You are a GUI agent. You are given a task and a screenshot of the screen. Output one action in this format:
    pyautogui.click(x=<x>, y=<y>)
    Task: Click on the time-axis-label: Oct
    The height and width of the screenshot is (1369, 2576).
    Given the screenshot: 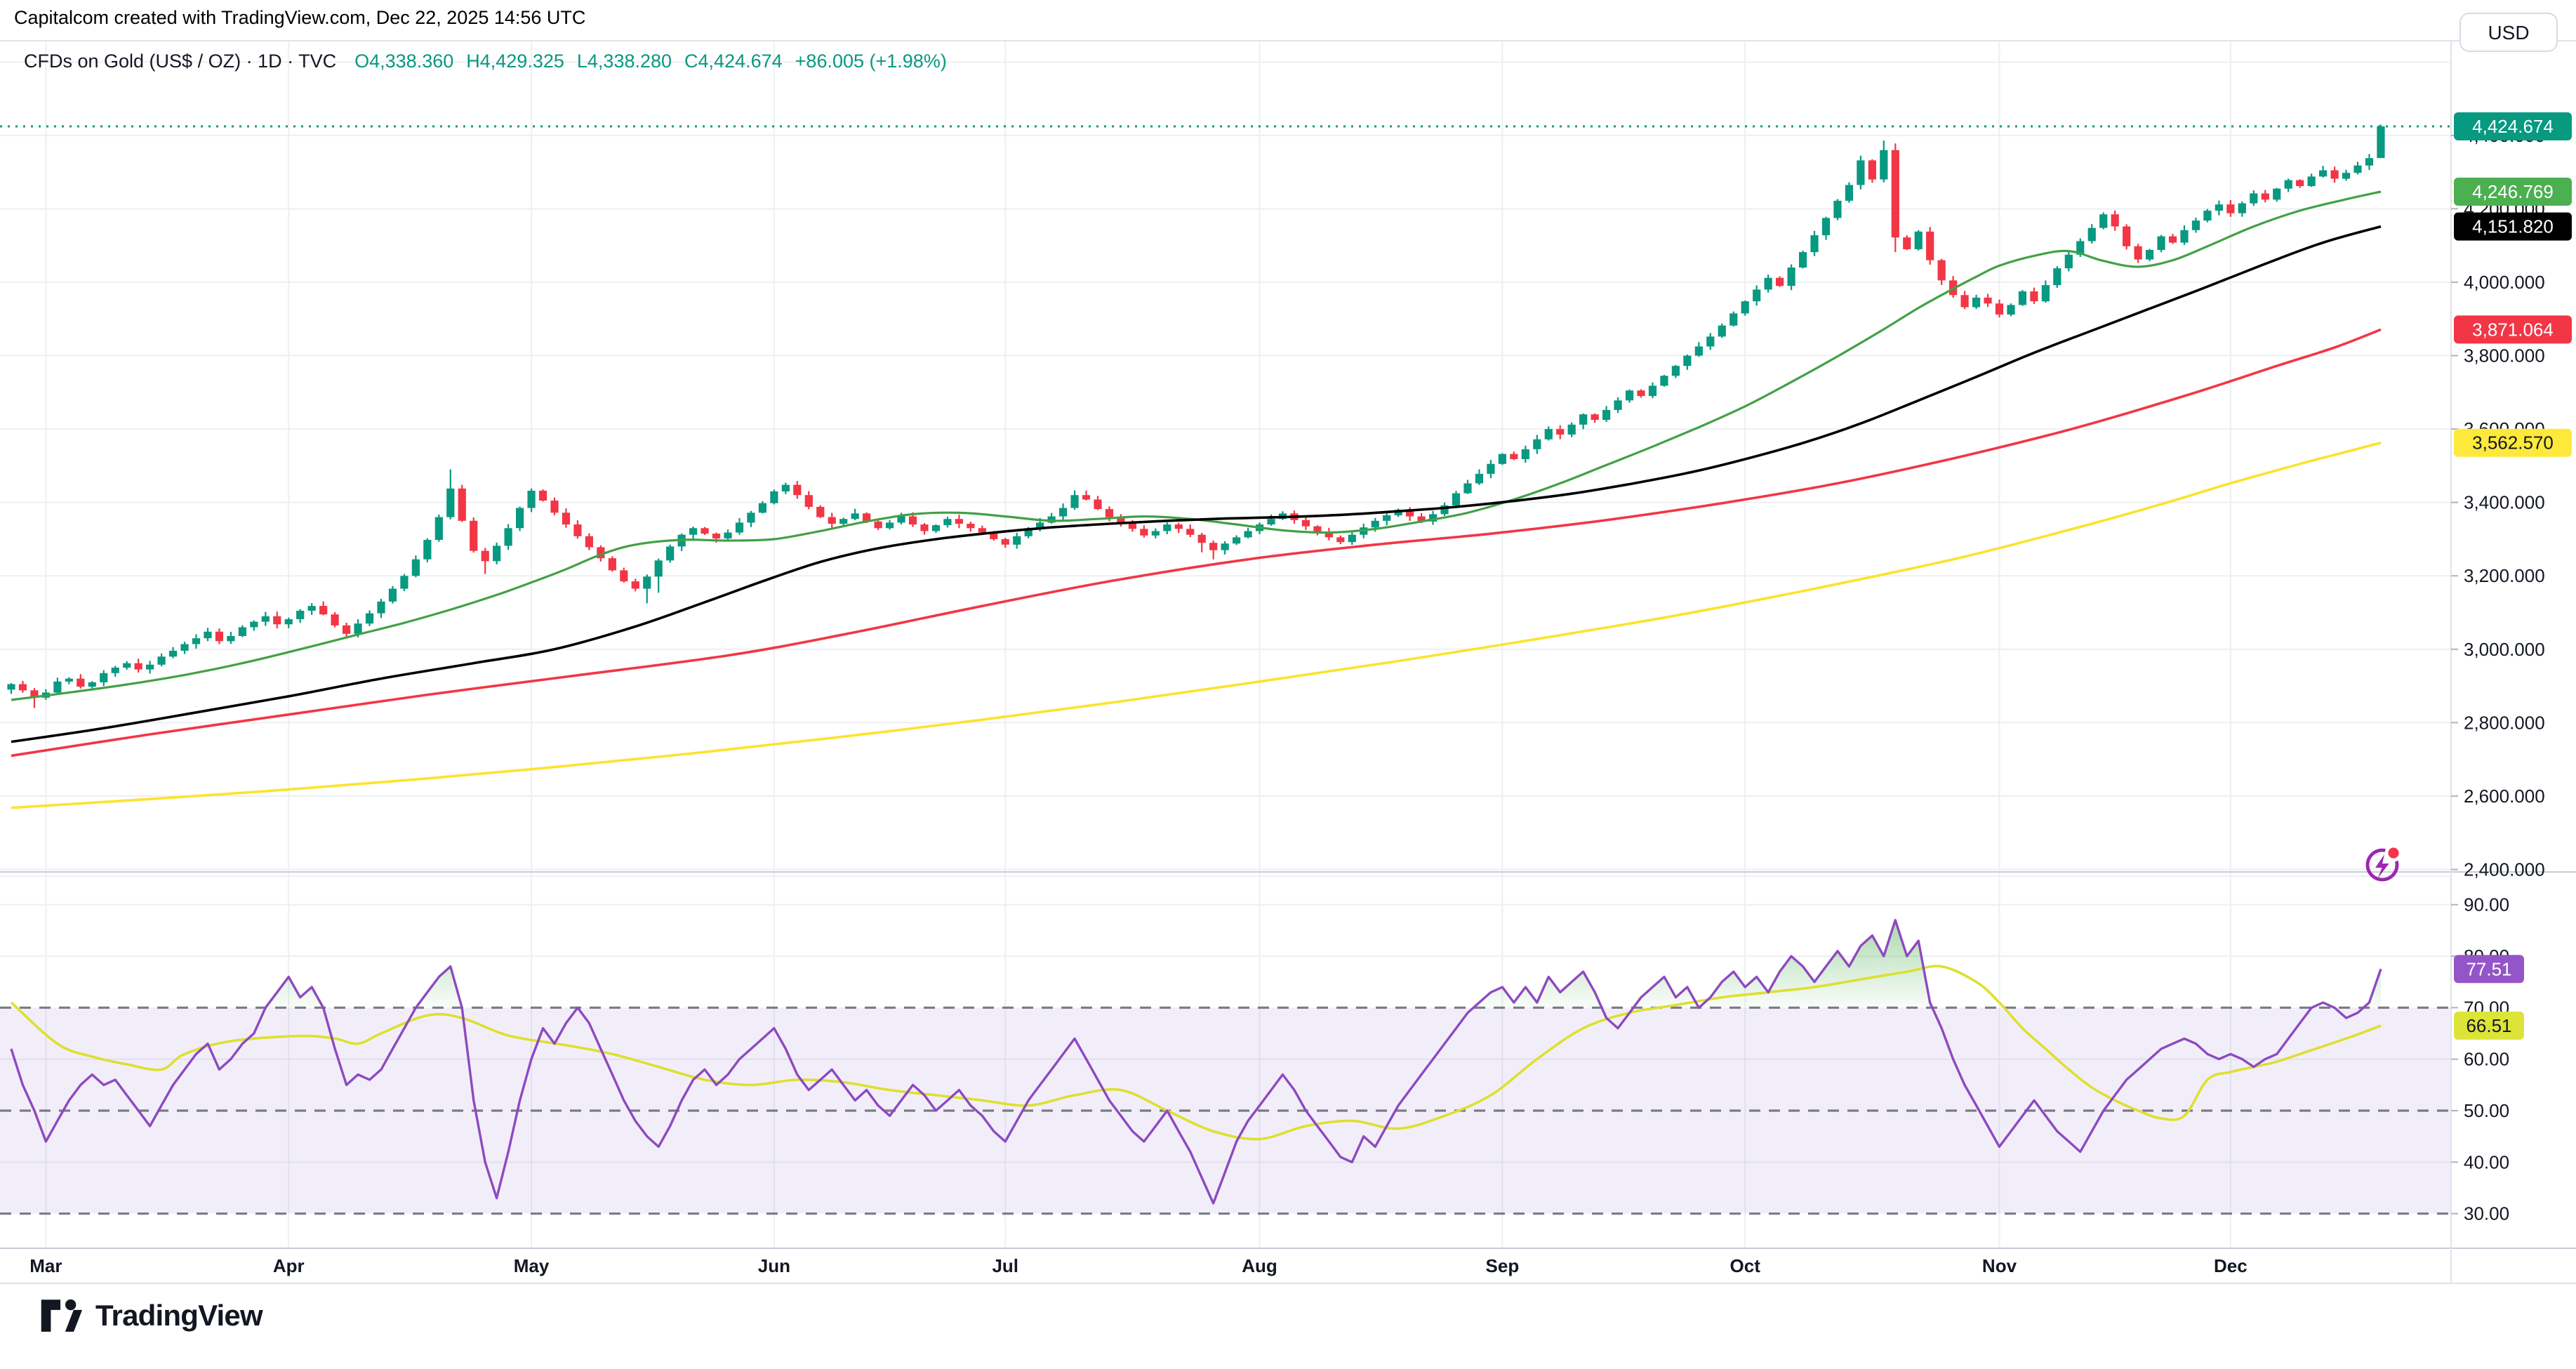 What is the action you would take?
    pyautogui.click(x=1746, y=1266)
    